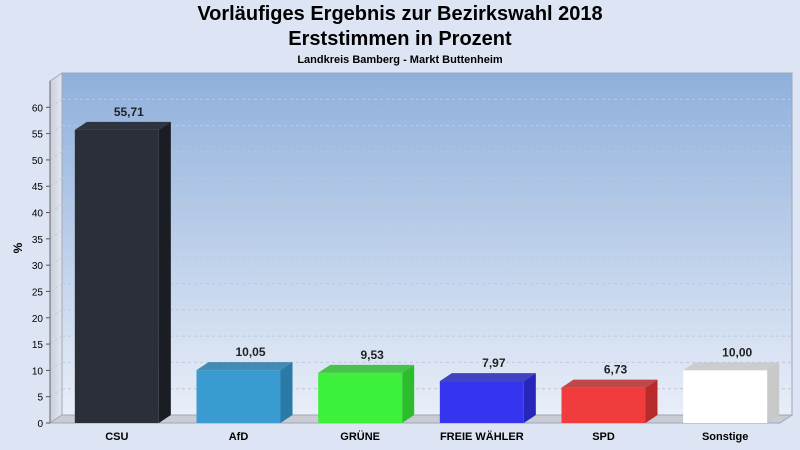  What do you see at coordinates (400, 39) in the screenshot?
I see `chart-title-line-2: Erststimmen in Prozent` at bounding box center [400, 39].